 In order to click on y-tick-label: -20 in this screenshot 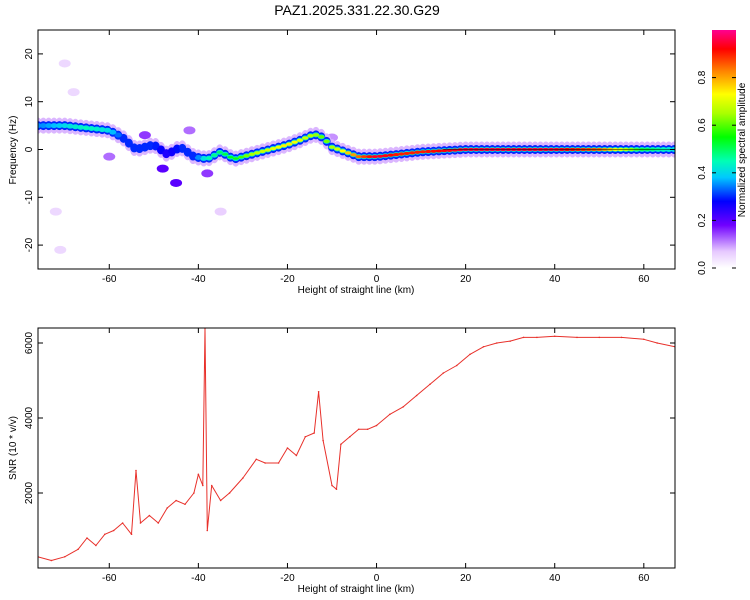, I will do `click(29, 244)`.